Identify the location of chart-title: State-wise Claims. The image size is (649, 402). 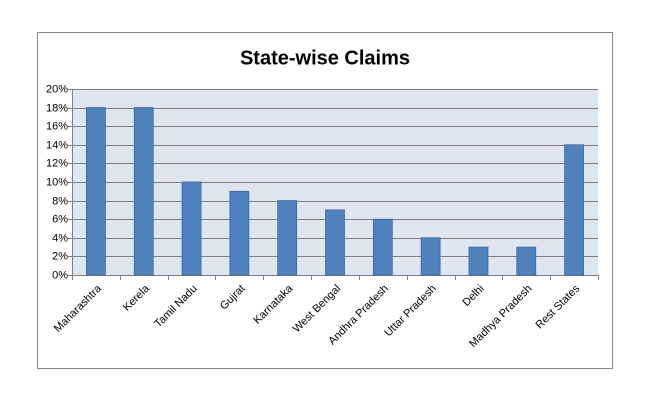
(325, 58).